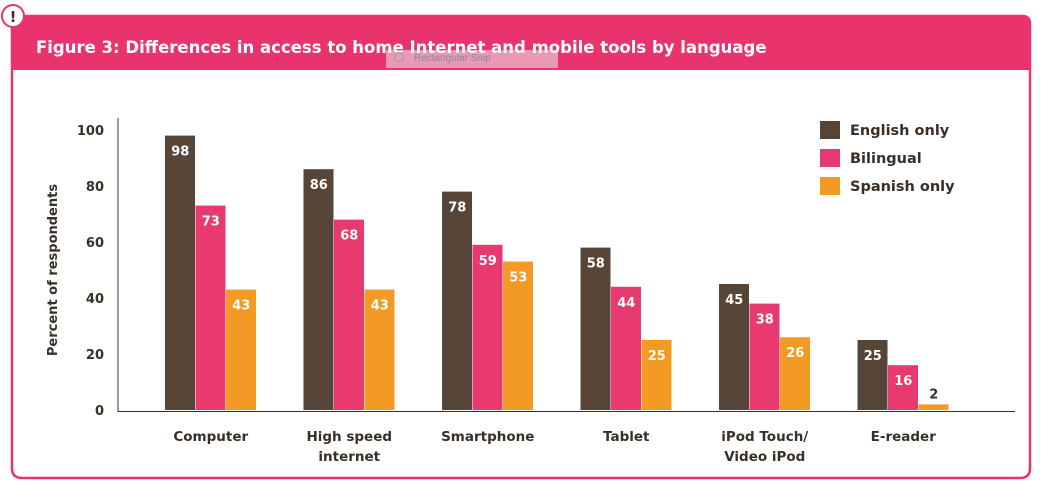 The image size is (1043, 487). I want to click on y-tick-label: 80, so click(95, 187).